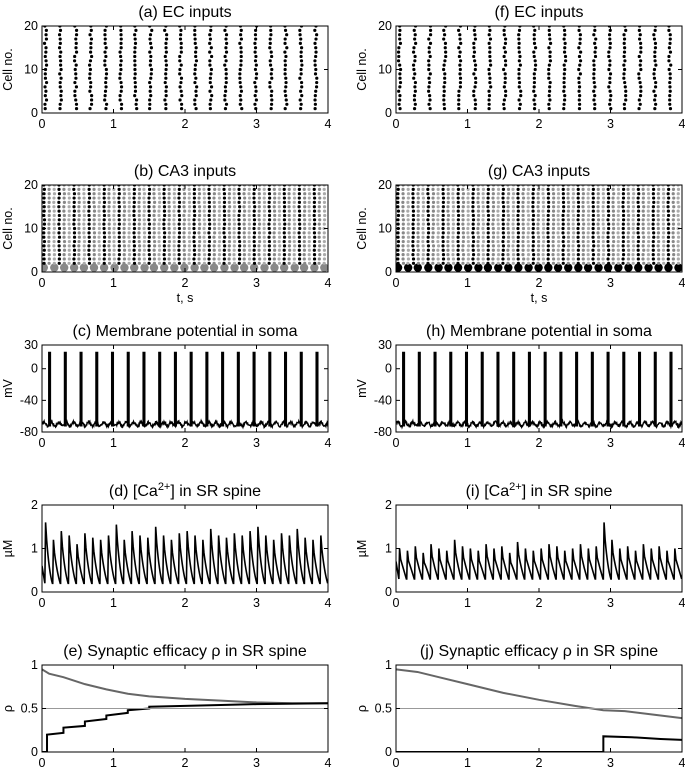  What do you see at coordinates (31, 26) in the screenshot?
I see `y-tick-label: 20` at bounding box center [31, 26].